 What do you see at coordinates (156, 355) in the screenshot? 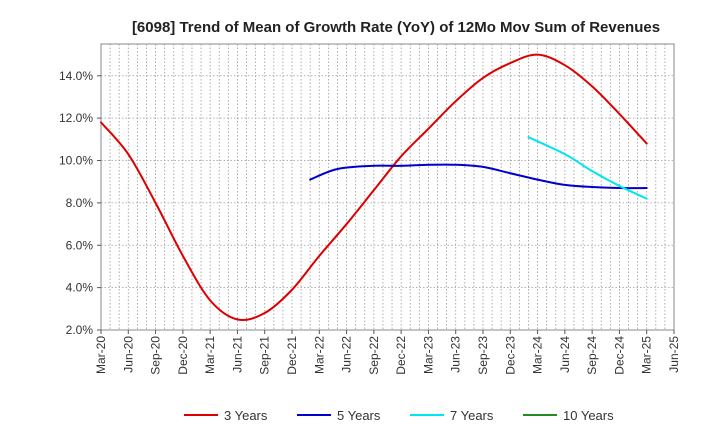
I see `x-tick-label: Sep-20` at bounding box center [156, 355].